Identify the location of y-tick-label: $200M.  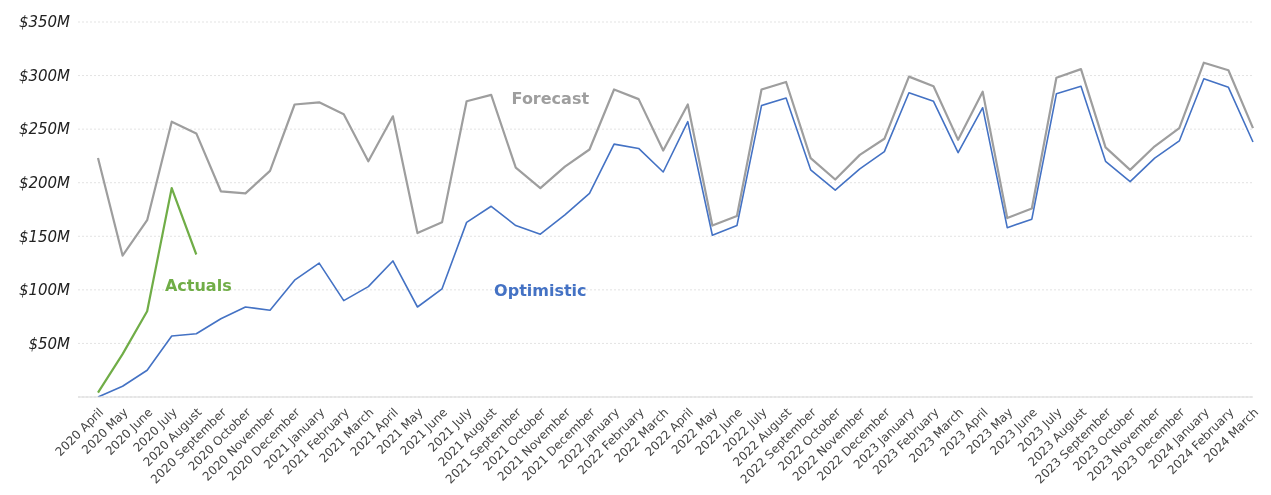
(44, 183).